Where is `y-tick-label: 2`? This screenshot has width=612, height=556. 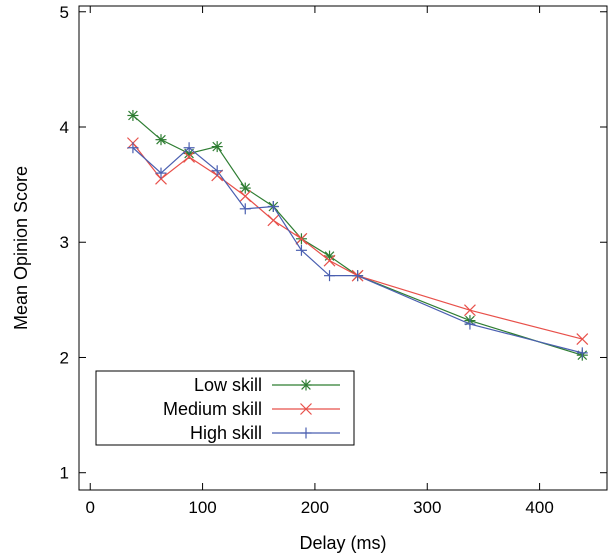 y-tick-label: 2 is located at coordinates (64, 357).